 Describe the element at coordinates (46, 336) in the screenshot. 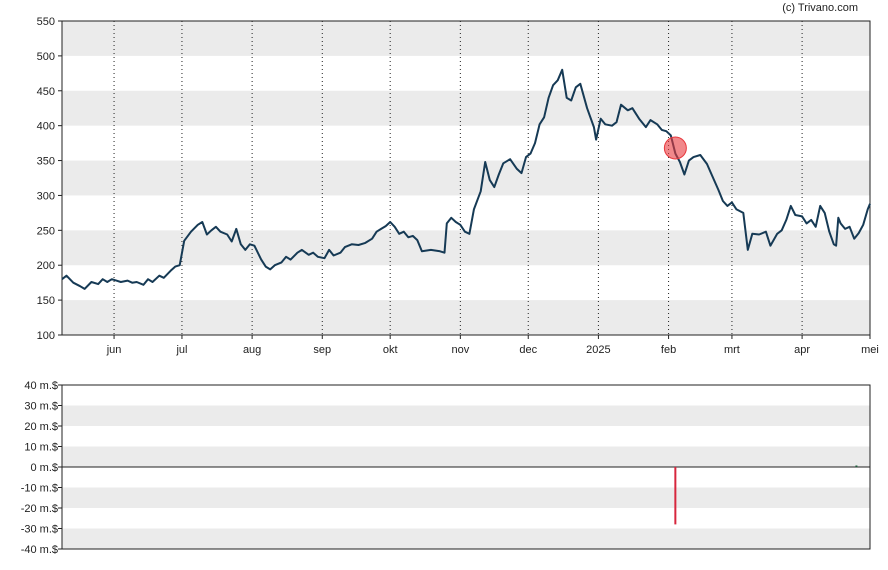

I see `y-tick-label: 100` at that location.